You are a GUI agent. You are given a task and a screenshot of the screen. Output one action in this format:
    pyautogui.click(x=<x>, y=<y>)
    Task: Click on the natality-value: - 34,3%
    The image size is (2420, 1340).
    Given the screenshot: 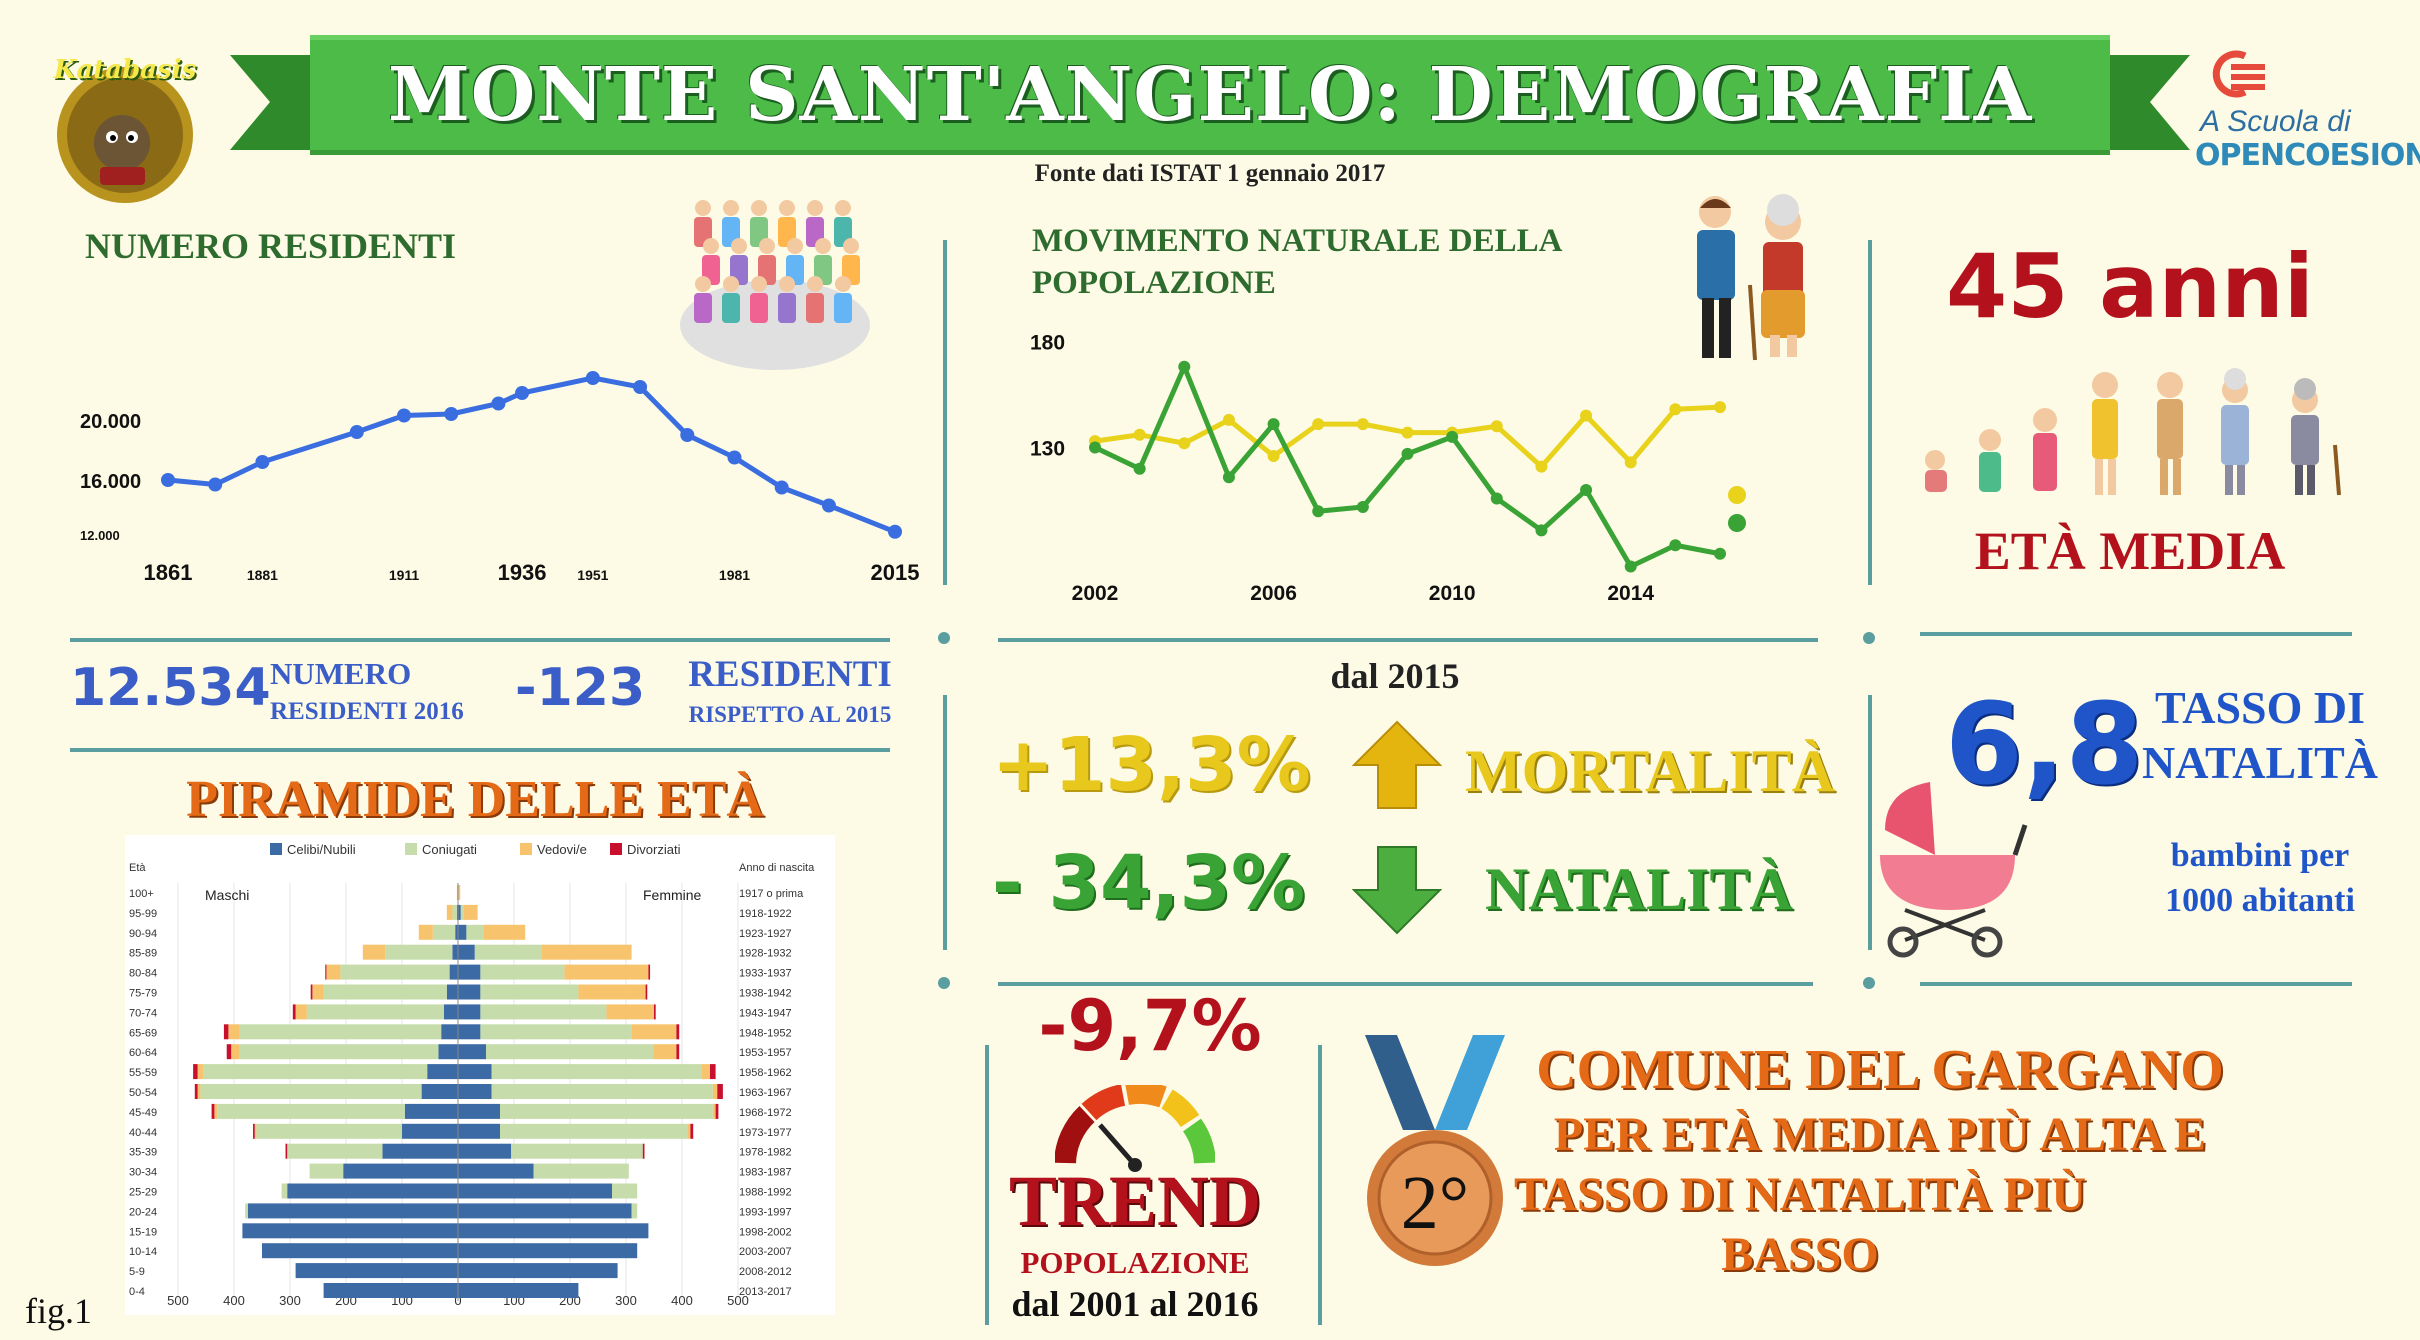 What is the action you would take?
    pyautogui.click(x=1149, y=883)
    